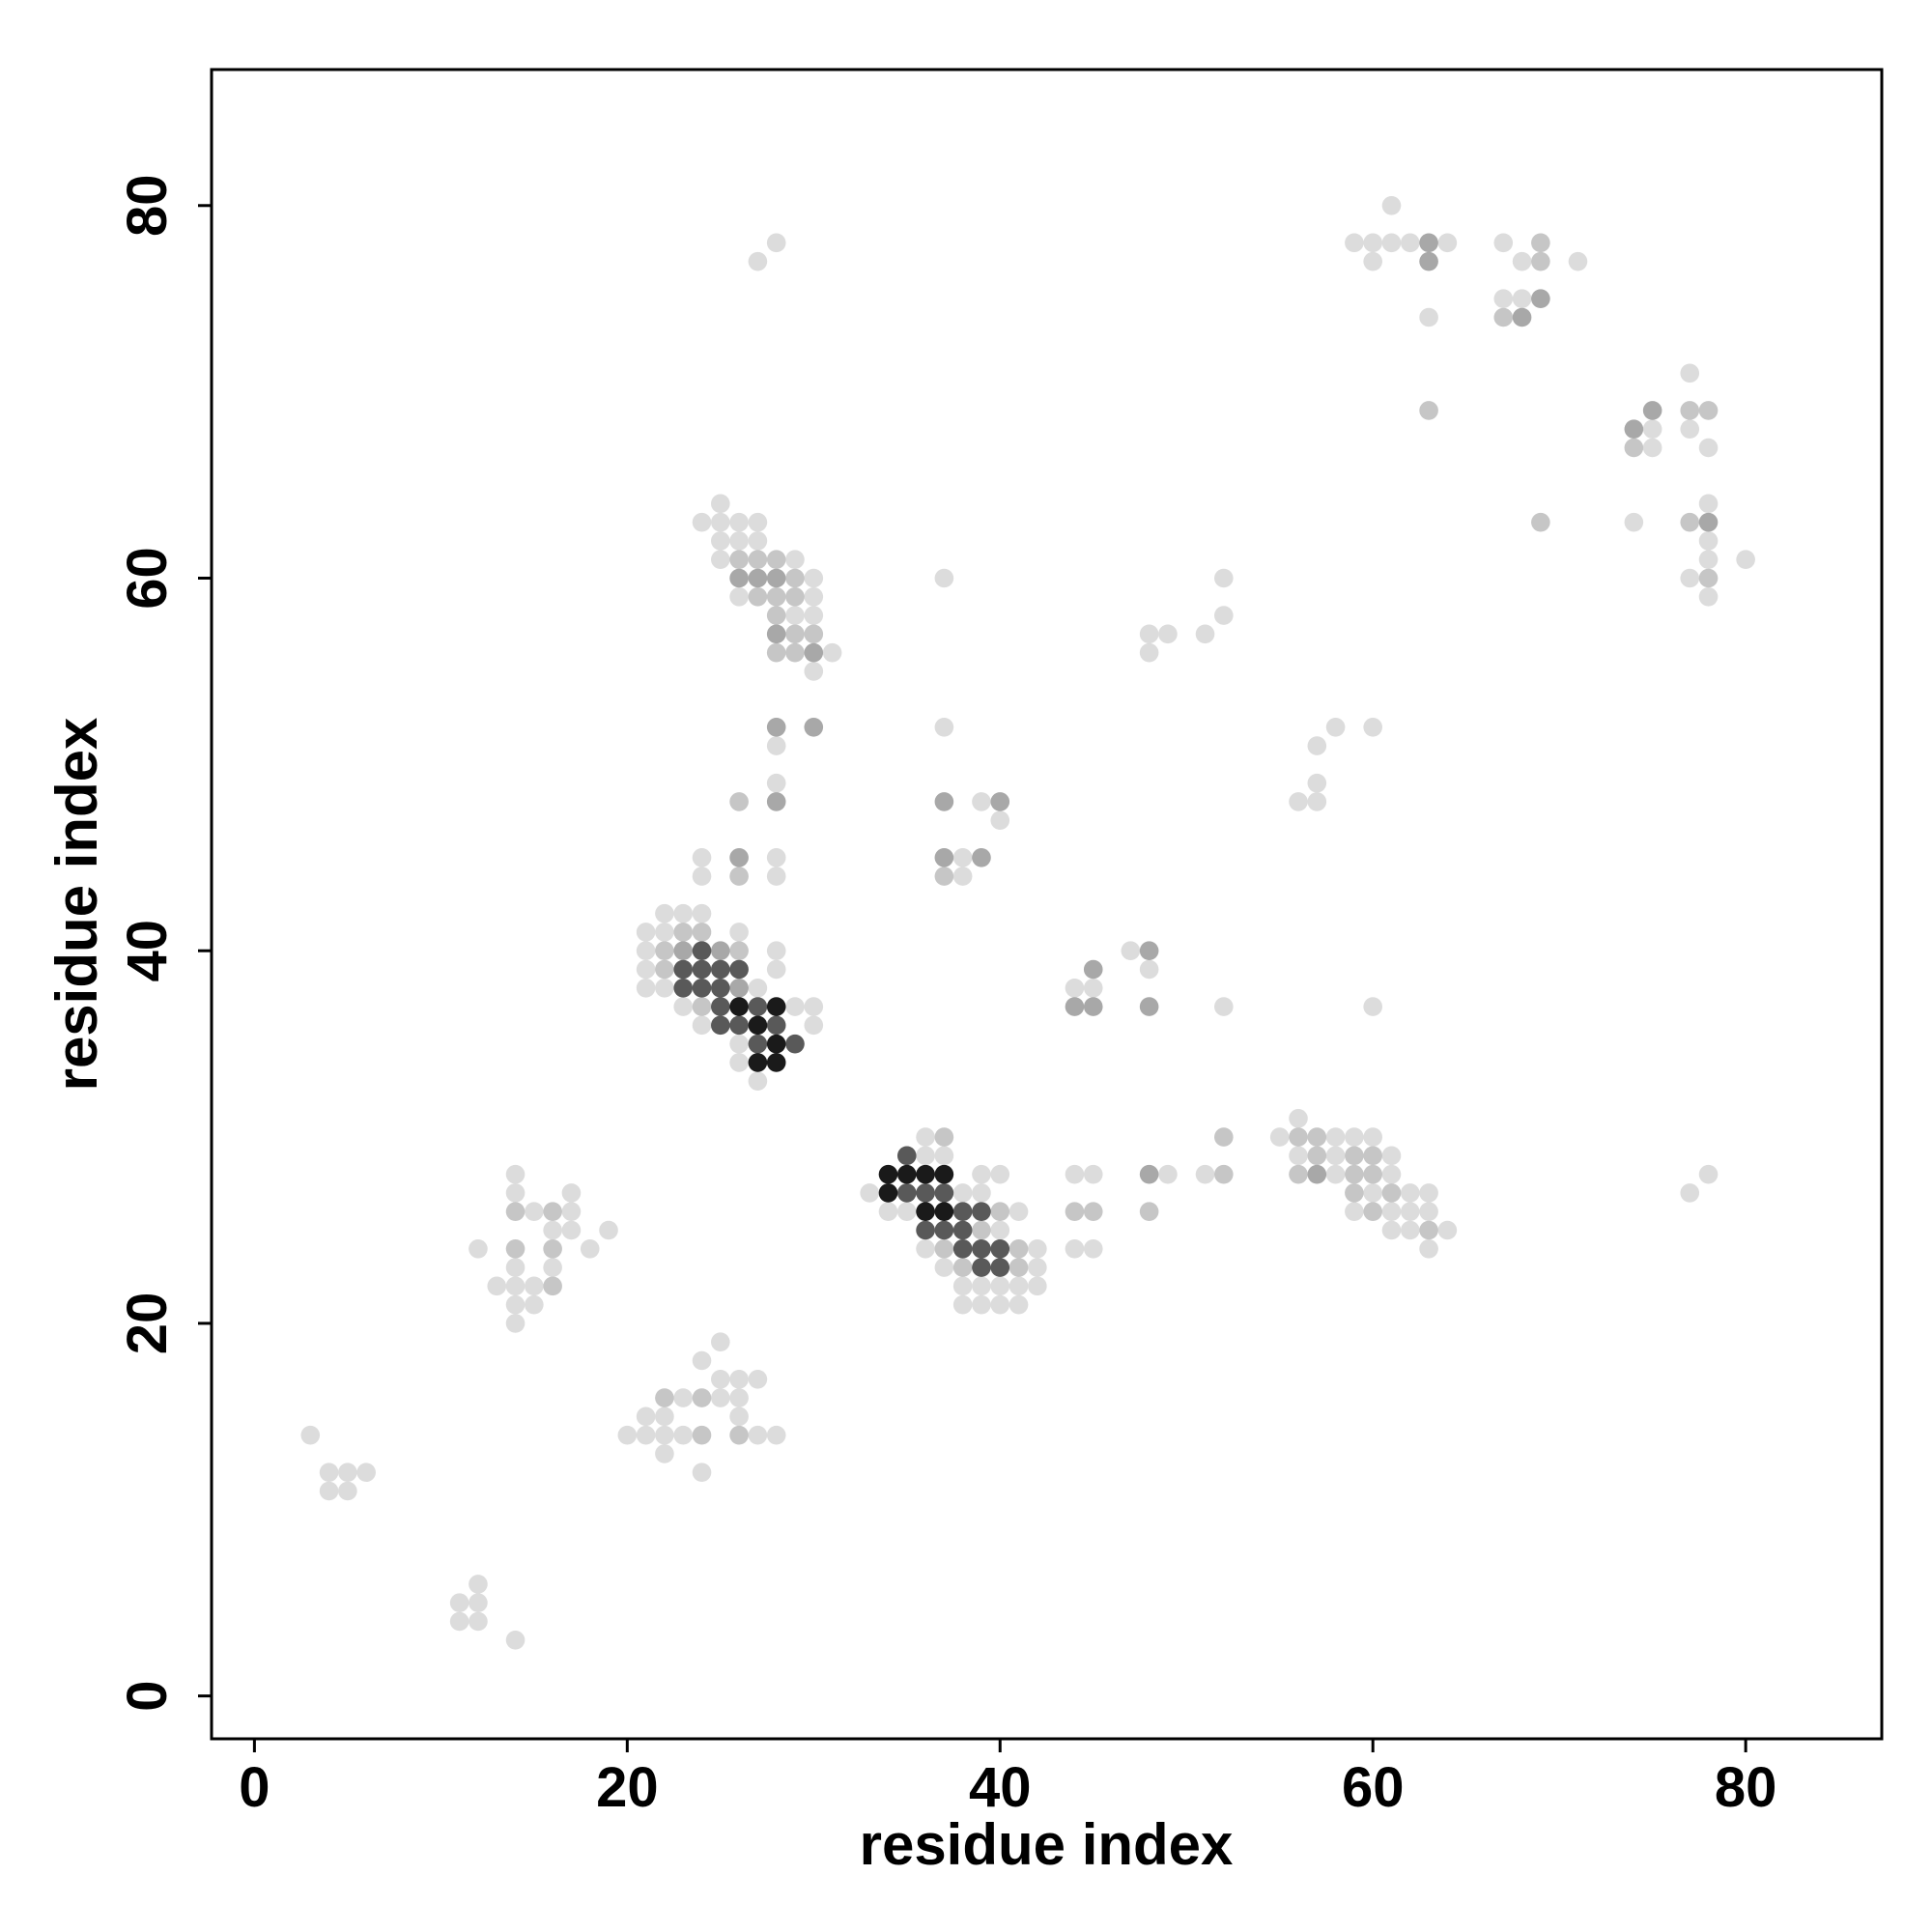 The width and height of the screenshot is (1932, 1932). What do you see at coordinates (1373, 1787) in the screenshot?
I see `x-tick-label: 60` at bounding box center [1373, 1787].